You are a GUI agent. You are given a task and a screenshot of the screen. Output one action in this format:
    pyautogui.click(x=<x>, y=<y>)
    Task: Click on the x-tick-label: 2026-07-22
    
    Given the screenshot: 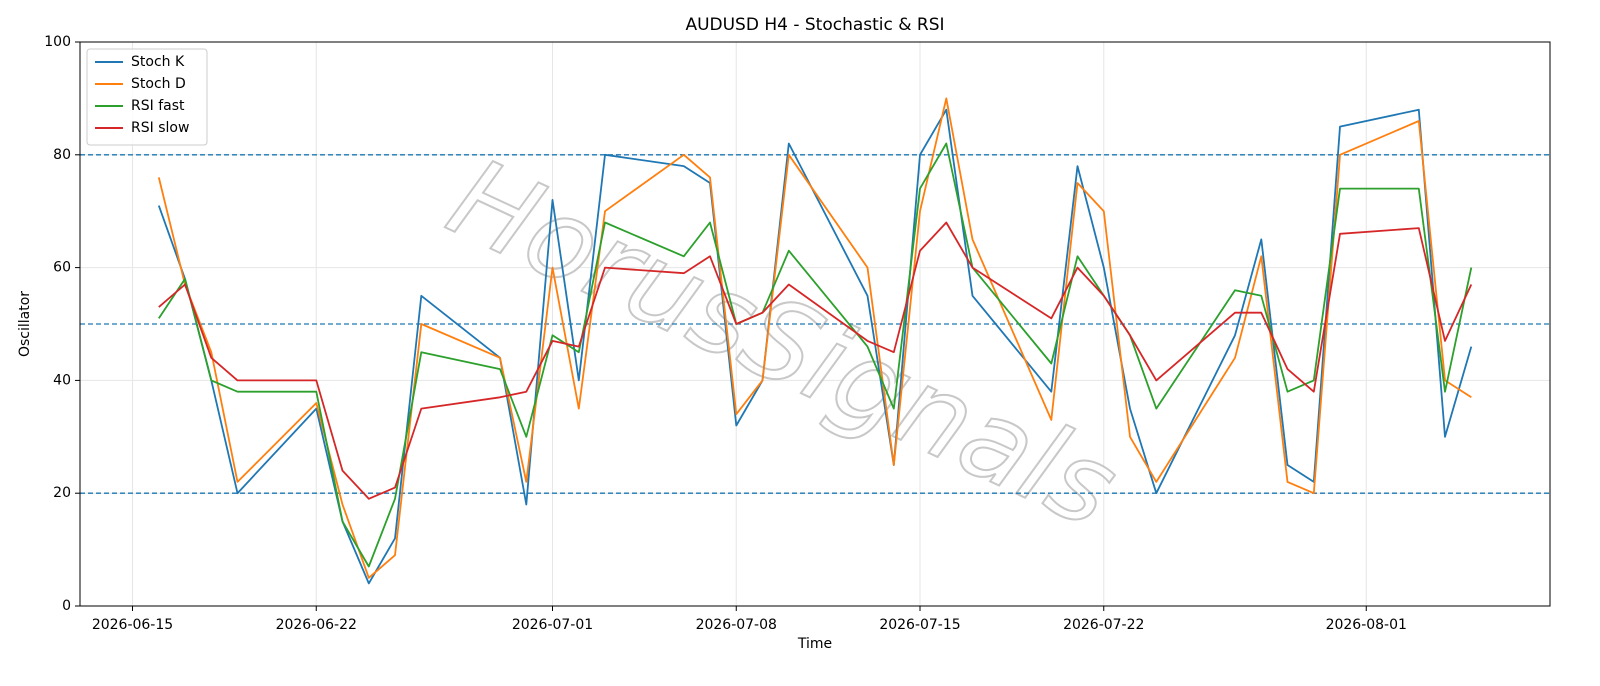 What is the action you would take?
    pyautogui.click(x=1103, y=625)
    